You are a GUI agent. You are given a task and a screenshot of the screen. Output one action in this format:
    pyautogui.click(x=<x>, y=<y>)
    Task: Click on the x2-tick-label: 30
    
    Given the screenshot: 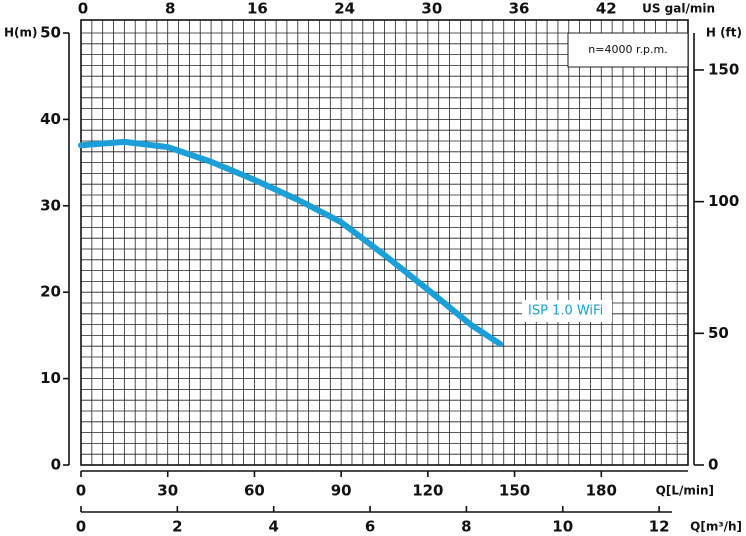 What is the action you would take?
    pyautogui.click(x=431, y=9)
    